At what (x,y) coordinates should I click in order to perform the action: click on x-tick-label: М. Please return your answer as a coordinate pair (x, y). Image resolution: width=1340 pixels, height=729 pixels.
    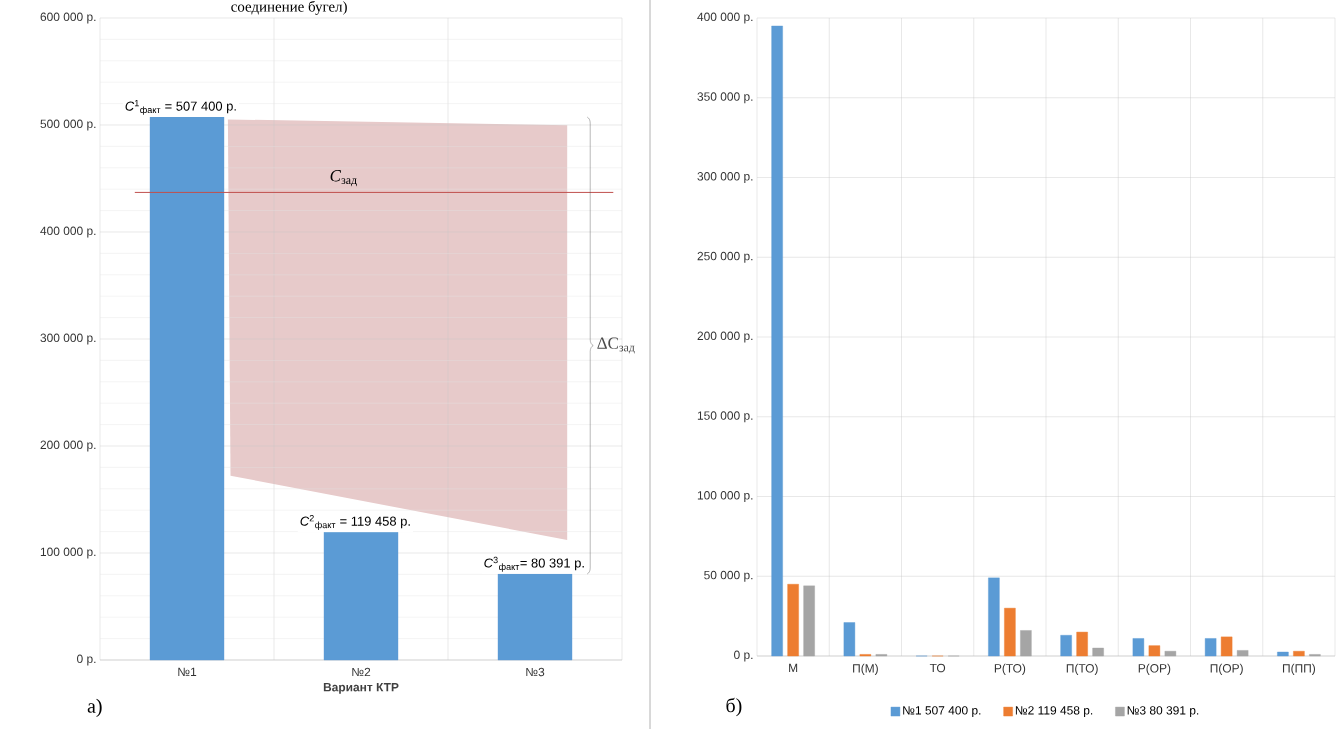
    Looking at the image, I should click on (793, 667).